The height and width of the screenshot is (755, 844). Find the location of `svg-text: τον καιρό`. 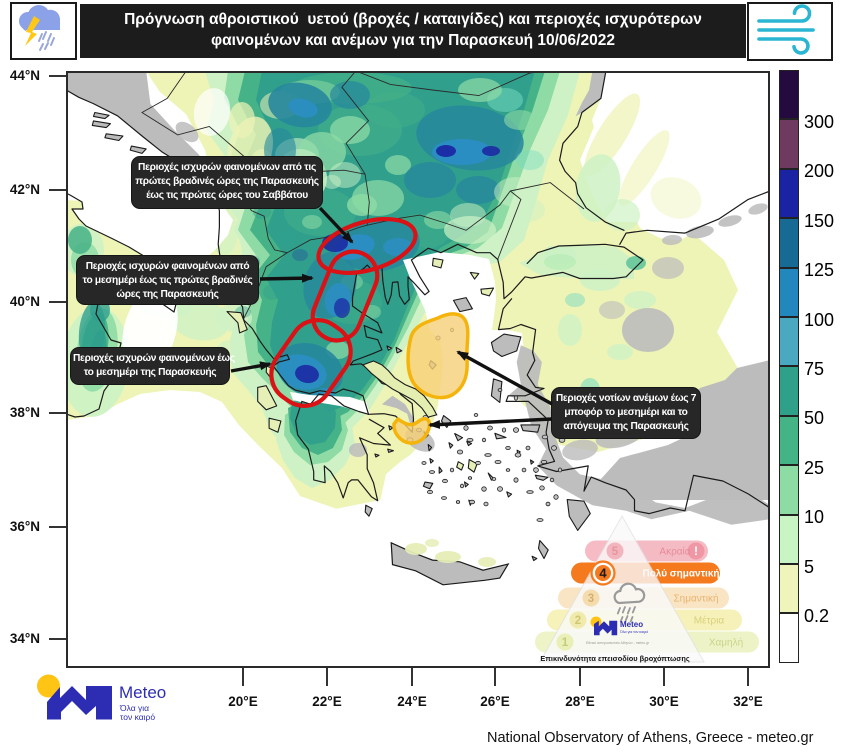

svg-text: τον καιρό is located at coordinates (137, 717).